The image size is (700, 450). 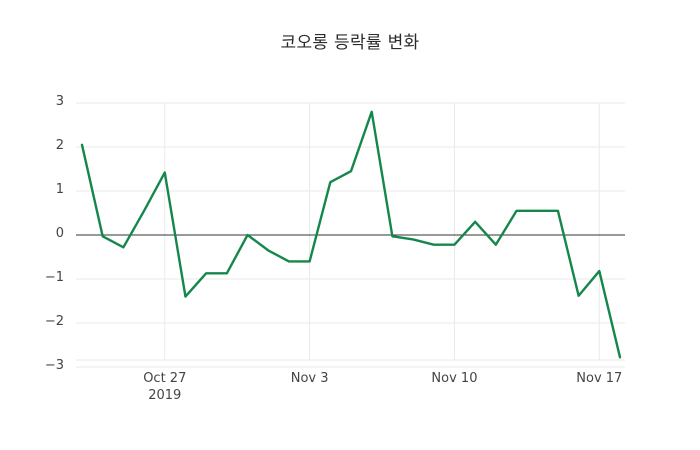 I want to click on y-axis-tick-label: −3, so click(x=54, y=365).